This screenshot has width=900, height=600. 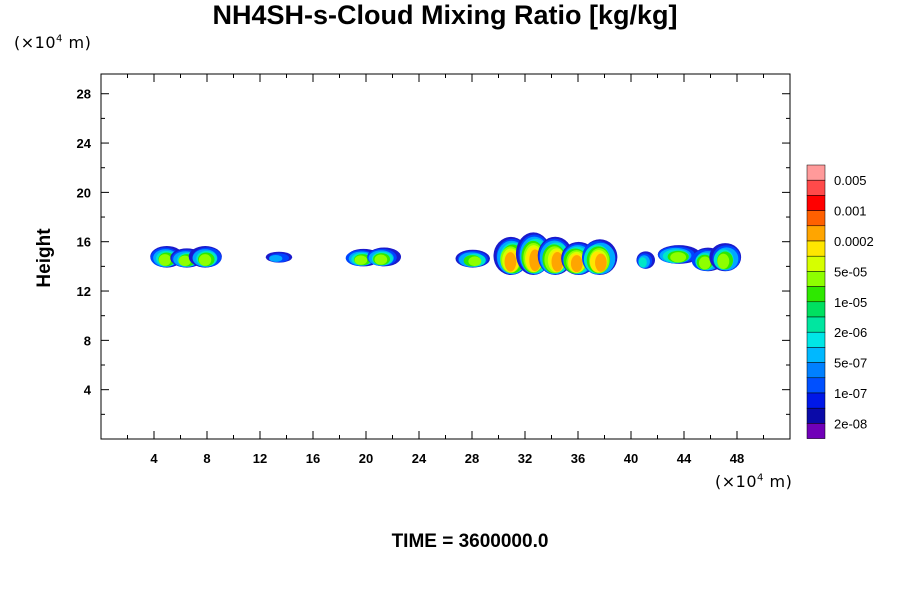 I want to click on y-axis-label: Height, so click(x=44, y=258).